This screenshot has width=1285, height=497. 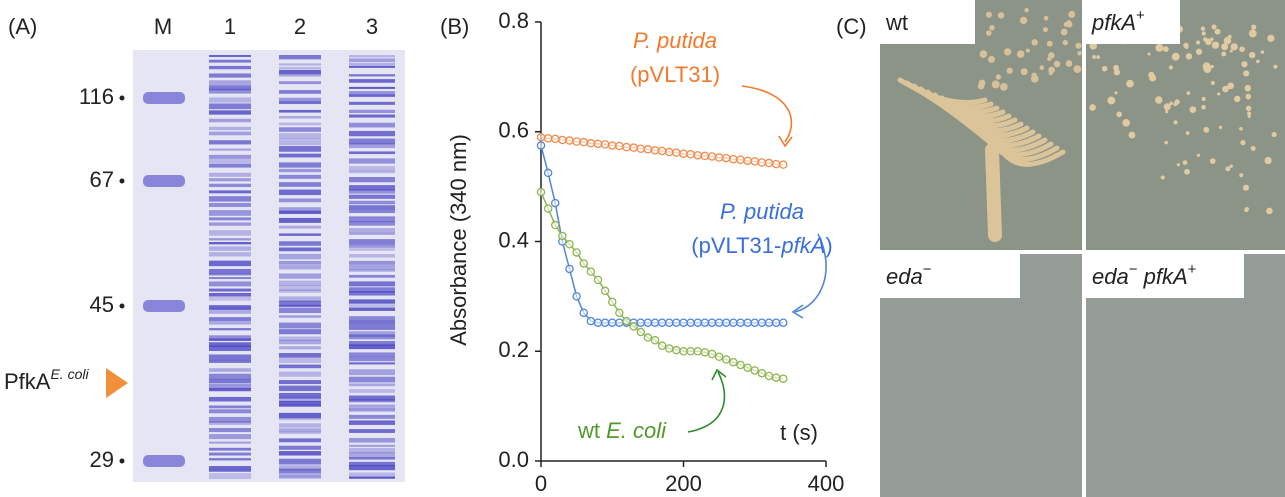 I want to click on marker-label: 116, so click(x=96, y=96).